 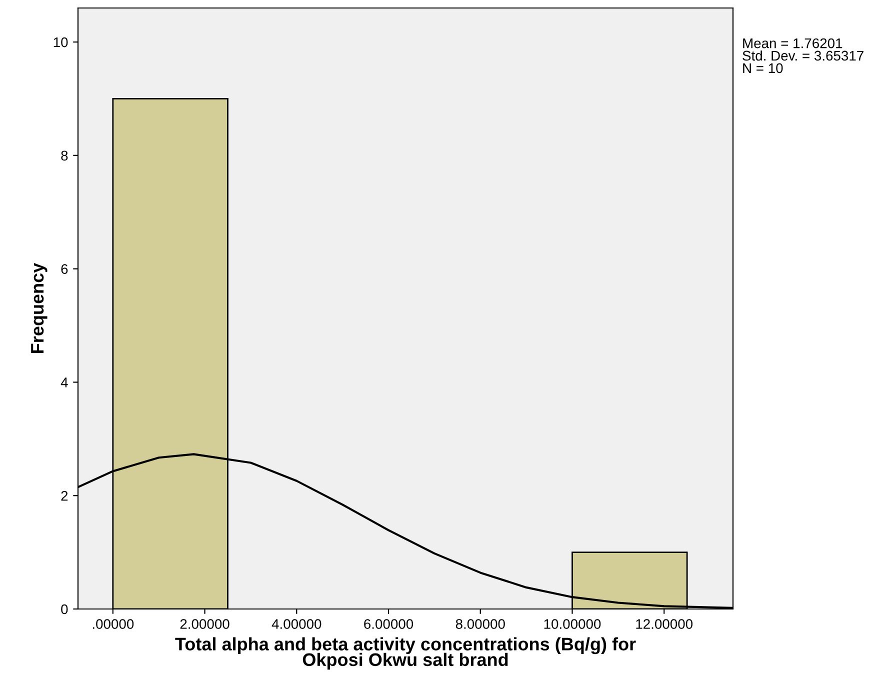 What do you see at coordinates (64, 155) in the screenshot?
I see `y-tick-label: 8` at bounding box center [64, 155].